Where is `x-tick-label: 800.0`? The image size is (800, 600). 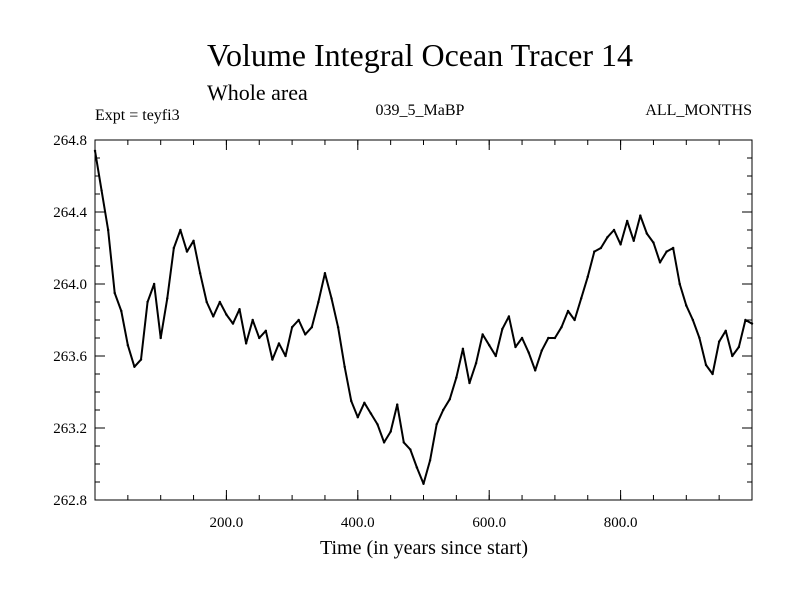
x-tick-label: 800.0 is located at coordinates (621, 523).